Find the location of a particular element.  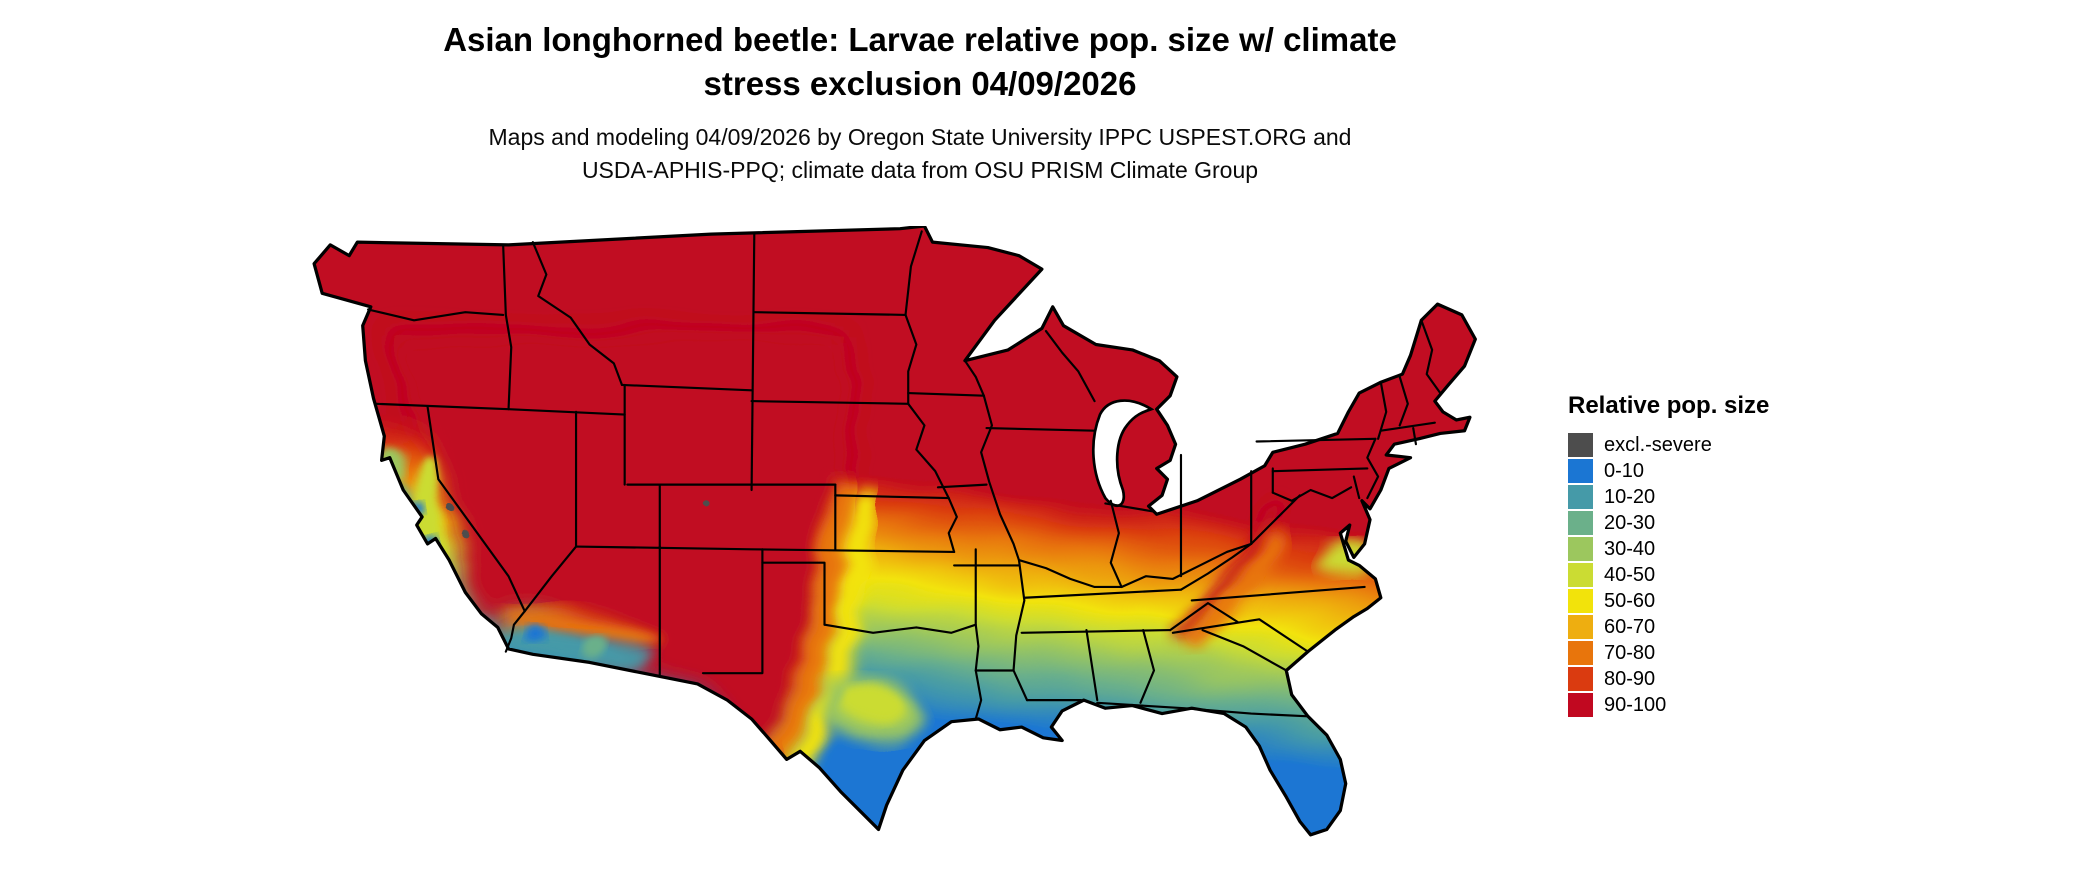

legend-row: 30-40 is located at coordinates (1728, 549).